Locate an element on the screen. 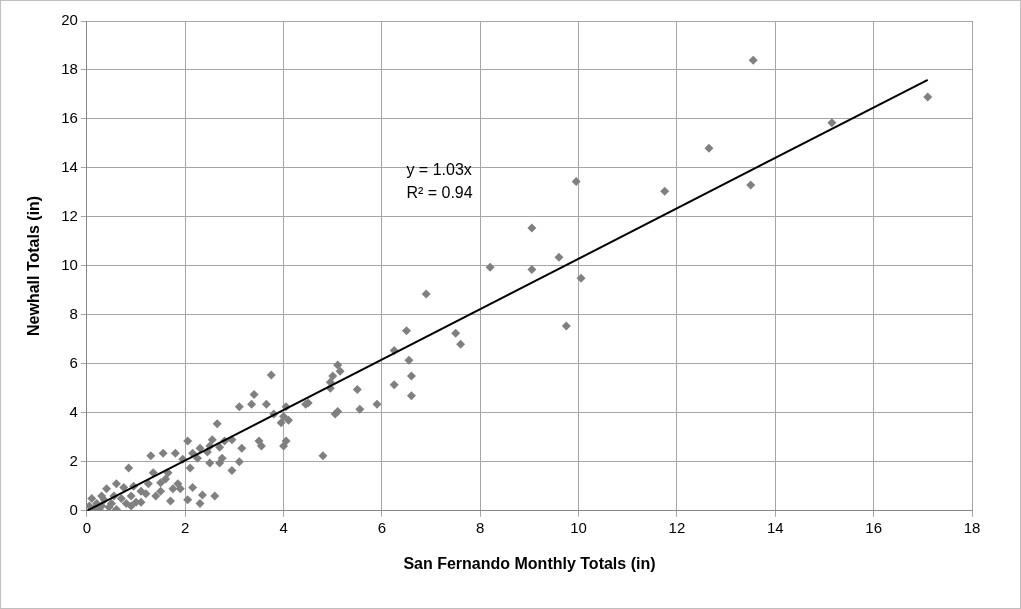  y-tick-label: 0 is located at coordinates (73, 509).